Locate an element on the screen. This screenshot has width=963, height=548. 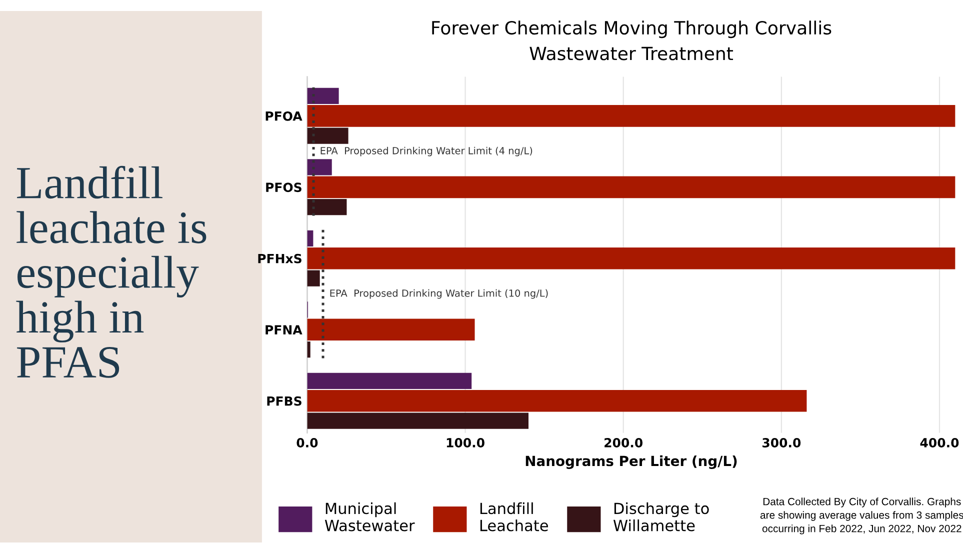
y-tick-label: PFBS is located at coordinates (284, 401).